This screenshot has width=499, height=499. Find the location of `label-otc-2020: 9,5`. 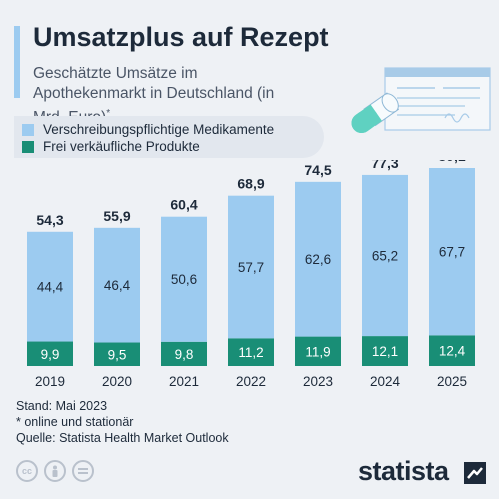

label-otc-2020: 9,5 is located at coordinates (117, 354).